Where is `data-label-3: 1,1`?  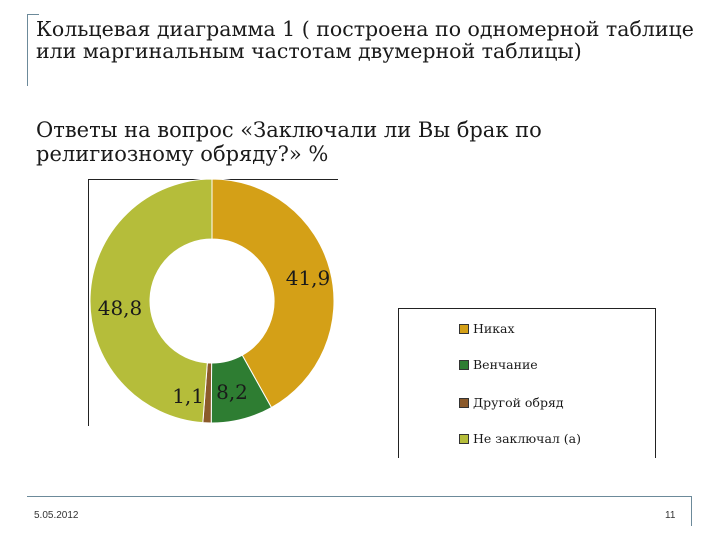
data-label-3: 1,1 is located at coordinates (188, 396).